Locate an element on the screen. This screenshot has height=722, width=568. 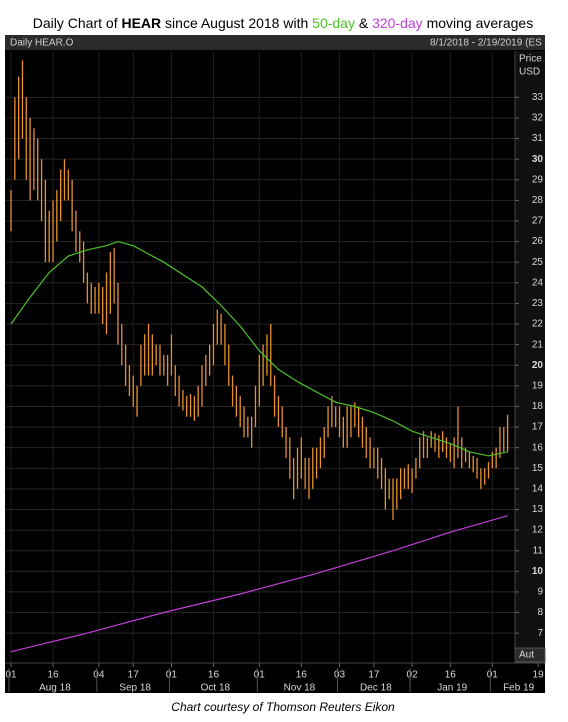
x-tick-label: 03 is located at coordinates (340, 675).